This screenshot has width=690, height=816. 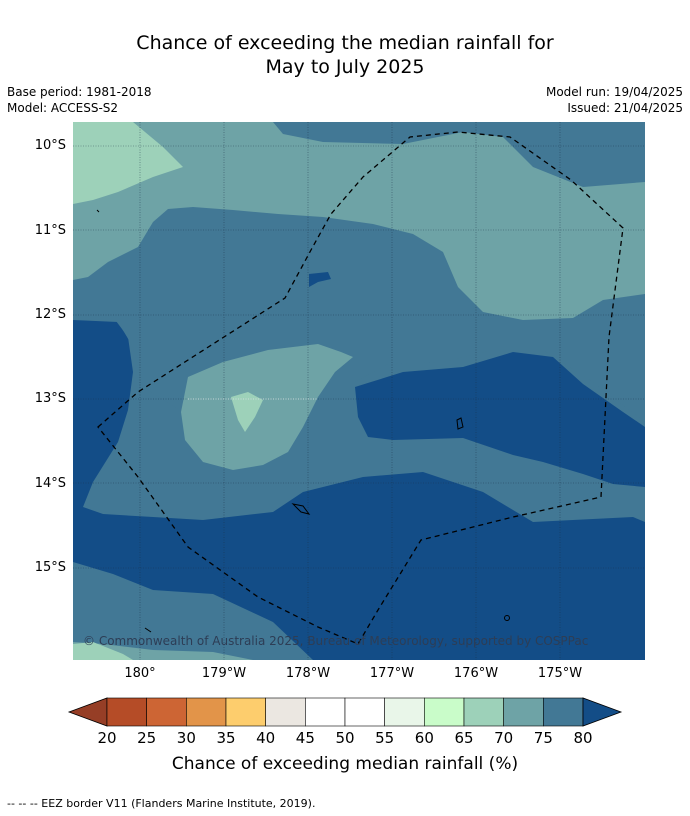 What do you see at coordinates (50, 483) in the screenshot?
I see `lat-label-14s: 14°S` at bounding box center [50, 483].